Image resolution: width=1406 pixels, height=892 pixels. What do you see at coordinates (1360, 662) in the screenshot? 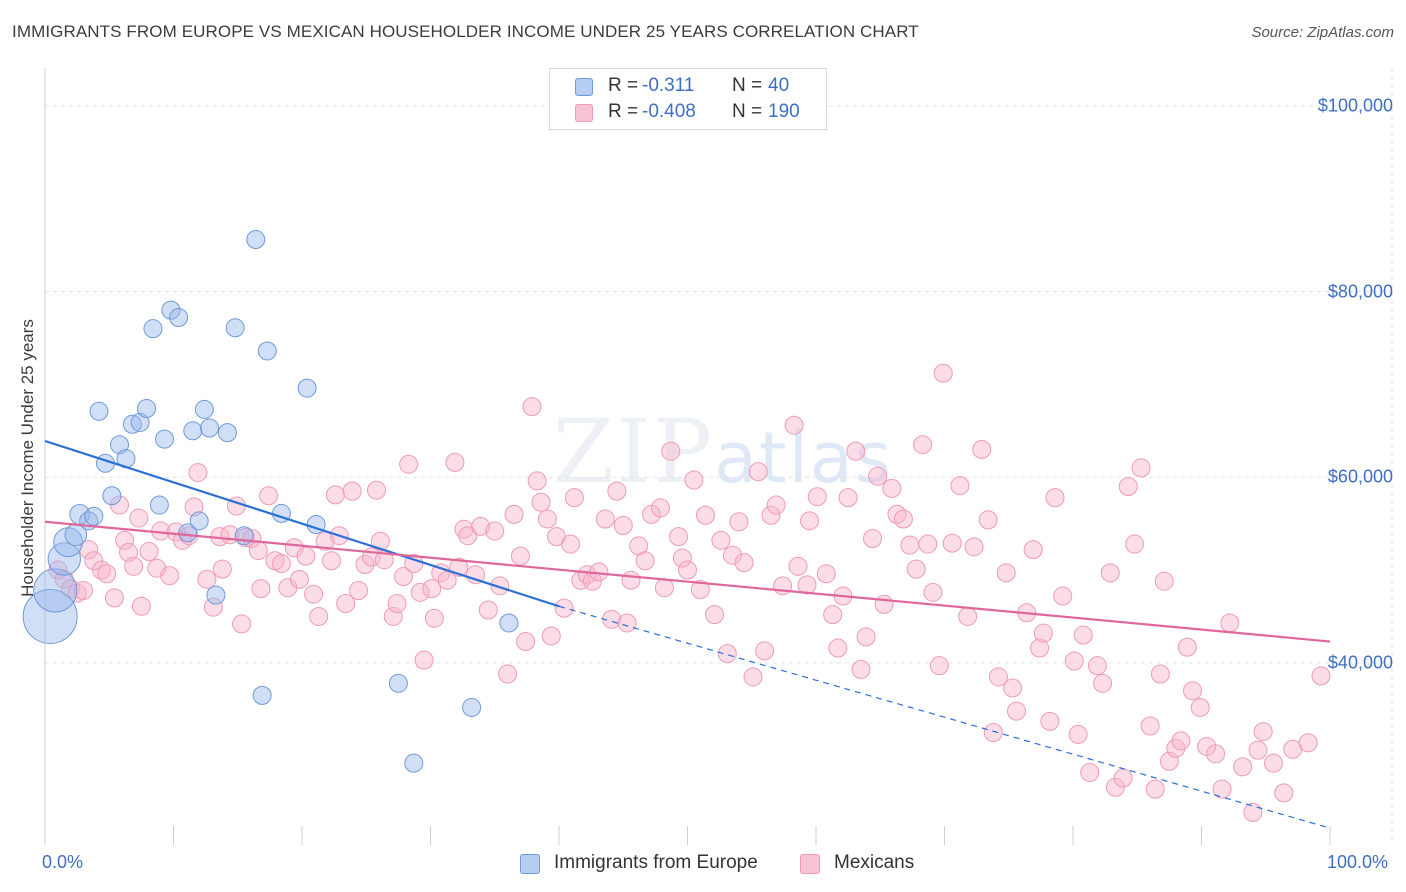
I see `y-tick-label: $40,000` at bounding box center [1360, 662].